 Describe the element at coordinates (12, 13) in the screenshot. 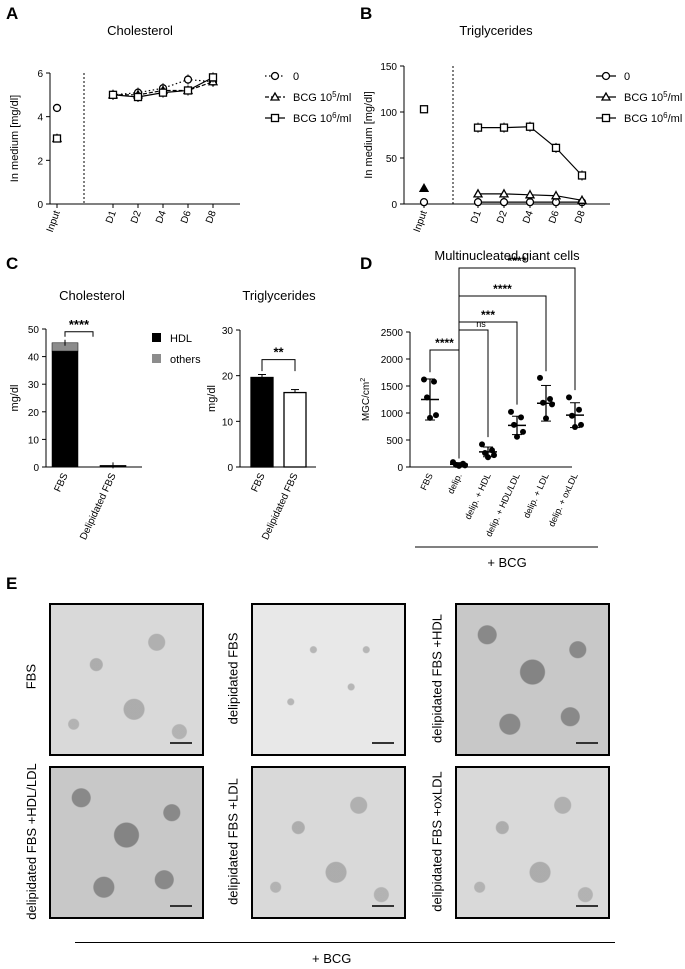

I see `panel-letter-a: A` at that location.